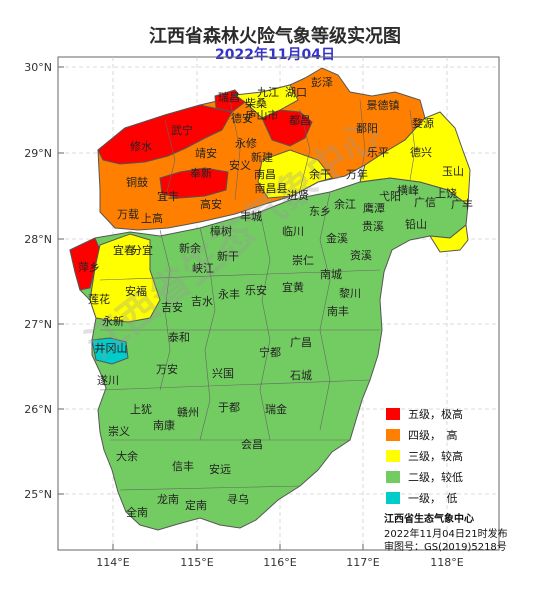 The width and height of the screenshot is (550, 608). I want to click on place-label: 庐山市, so click(262, 115).